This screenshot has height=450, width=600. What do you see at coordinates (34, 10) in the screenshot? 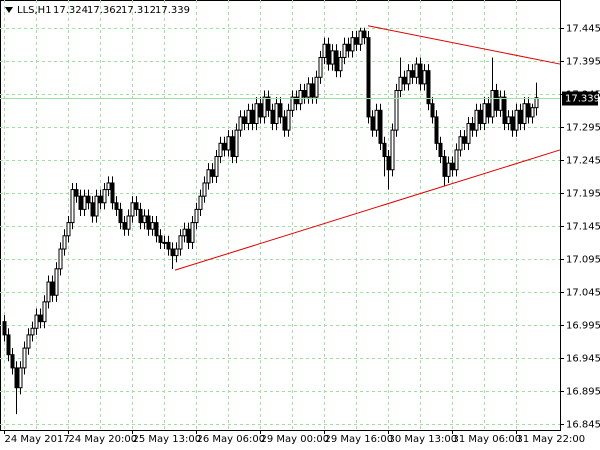
I see `symbol: LLS,H1` at bounding box center [34, 10].